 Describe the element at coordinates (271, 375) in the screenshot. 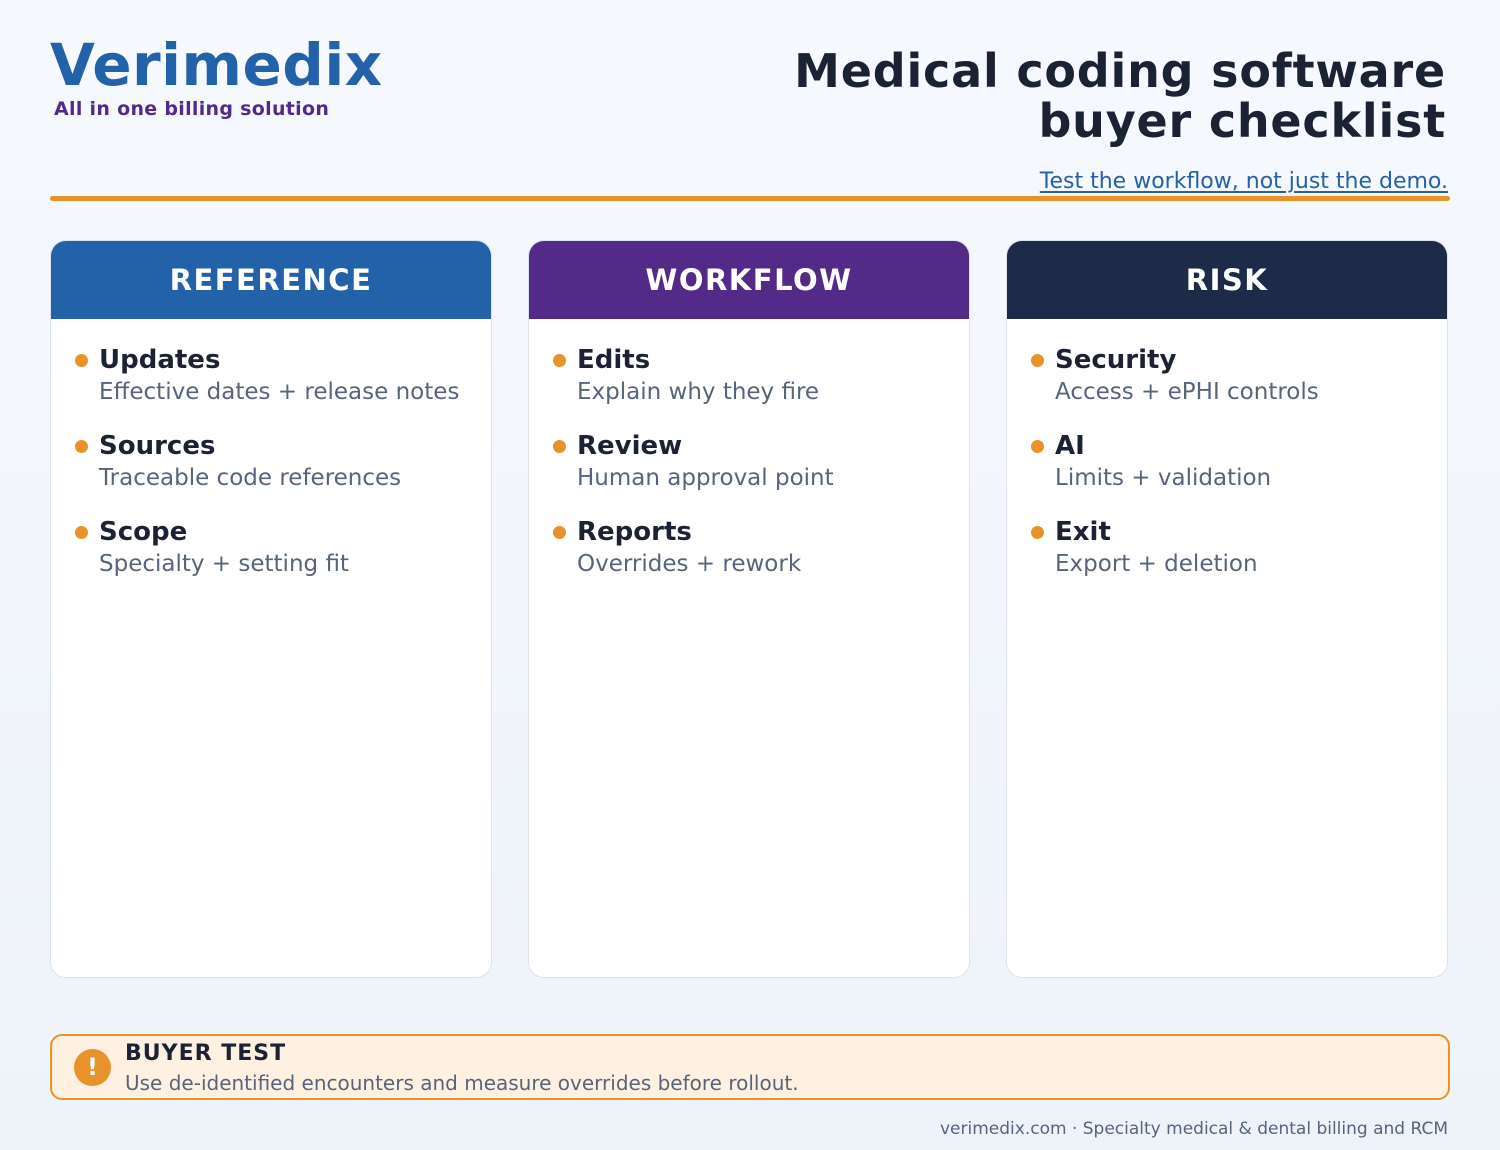

I see `list-item: Updates Effective dates + release notes` at that location.